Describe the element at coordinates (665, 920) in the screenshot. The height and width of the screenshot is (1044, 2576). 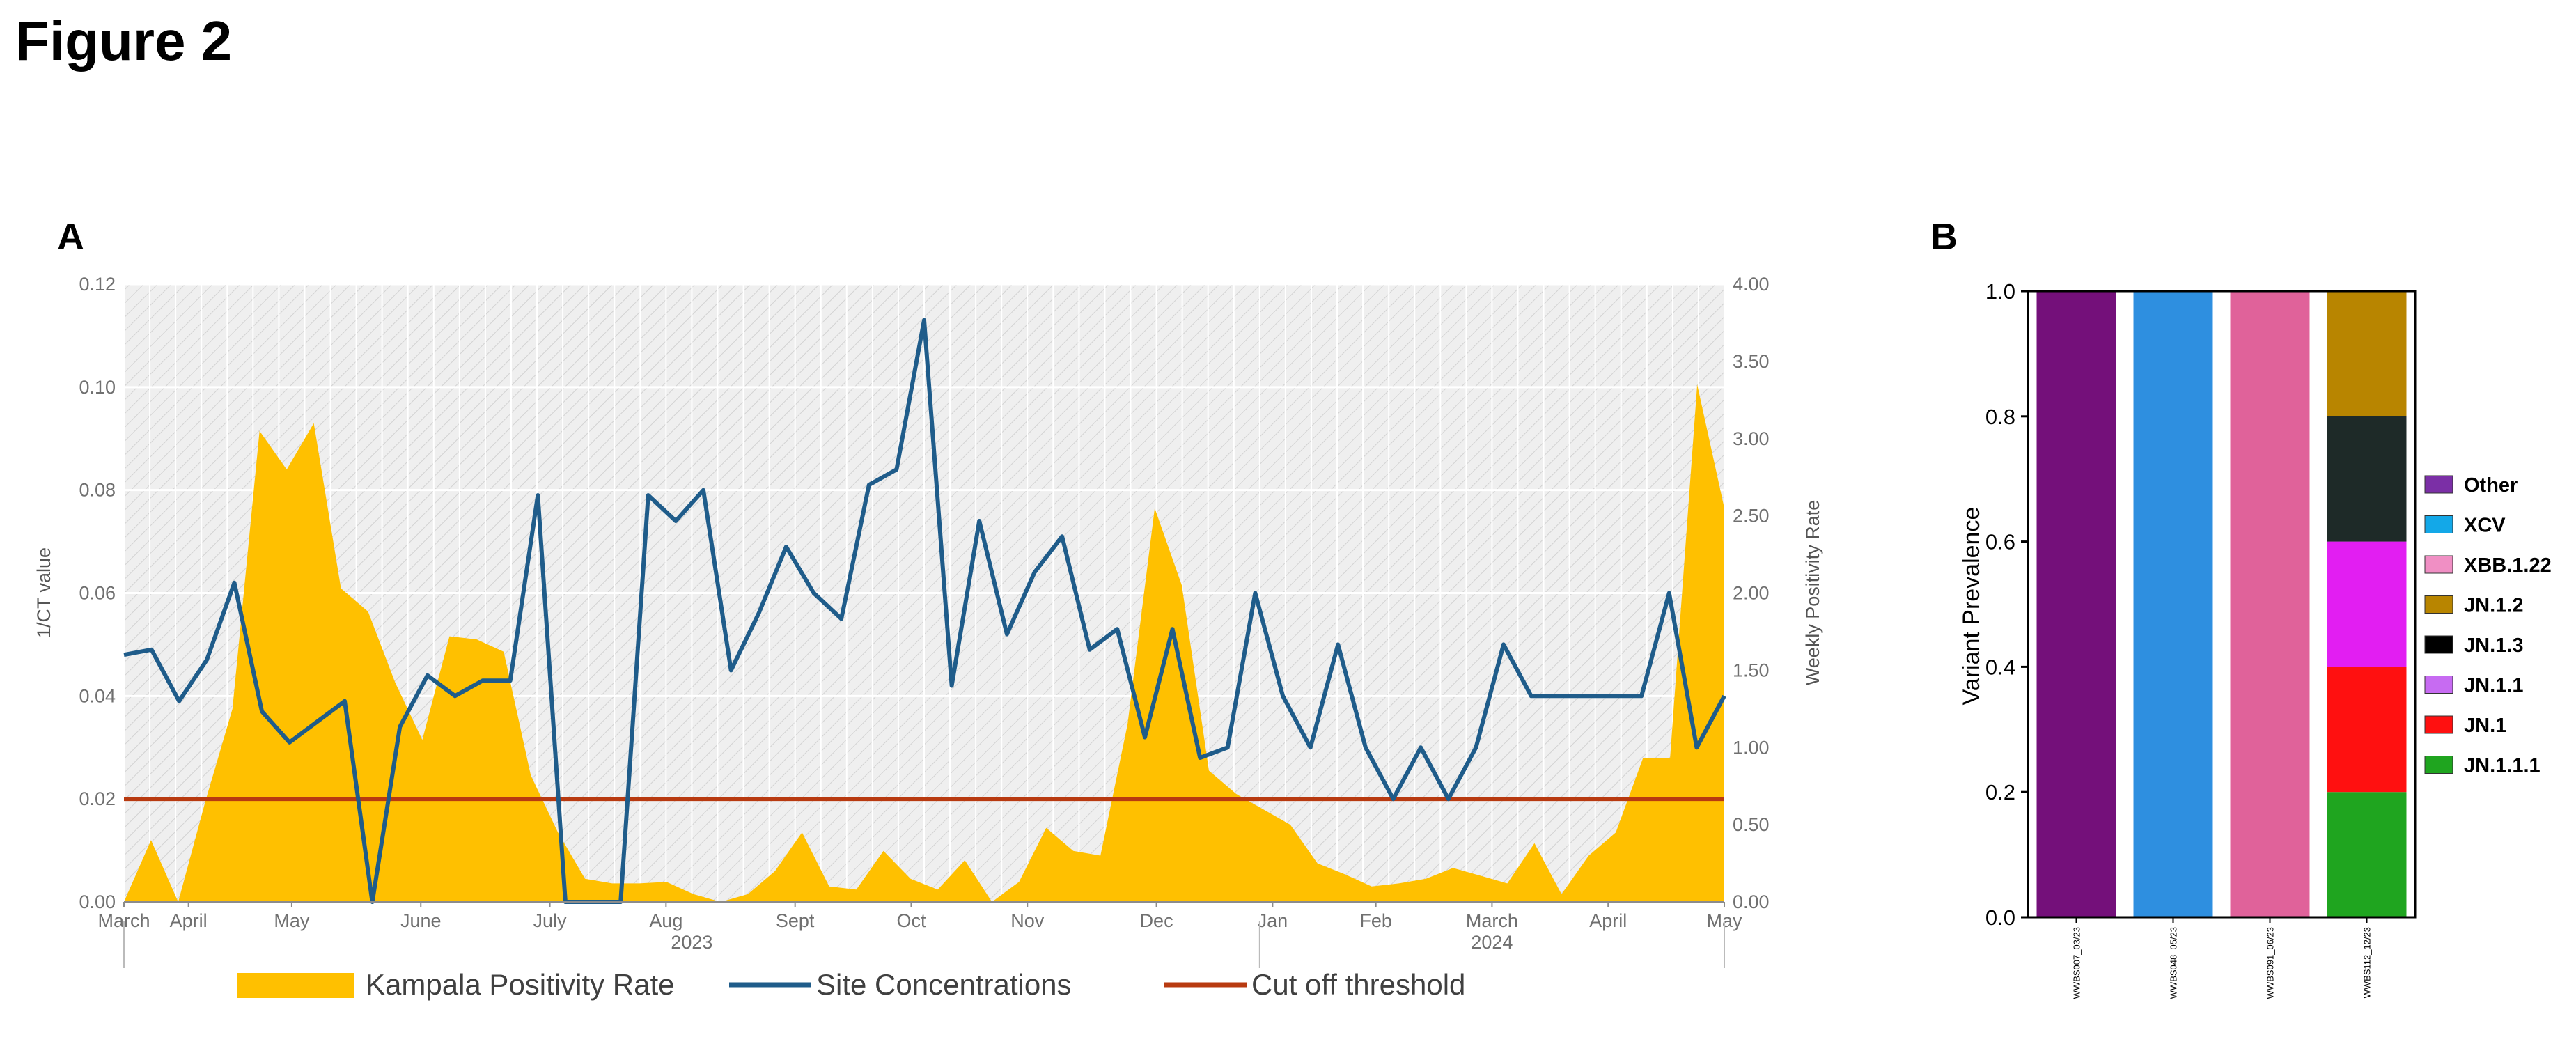
I see `month-tick-label: Aug` at that location.